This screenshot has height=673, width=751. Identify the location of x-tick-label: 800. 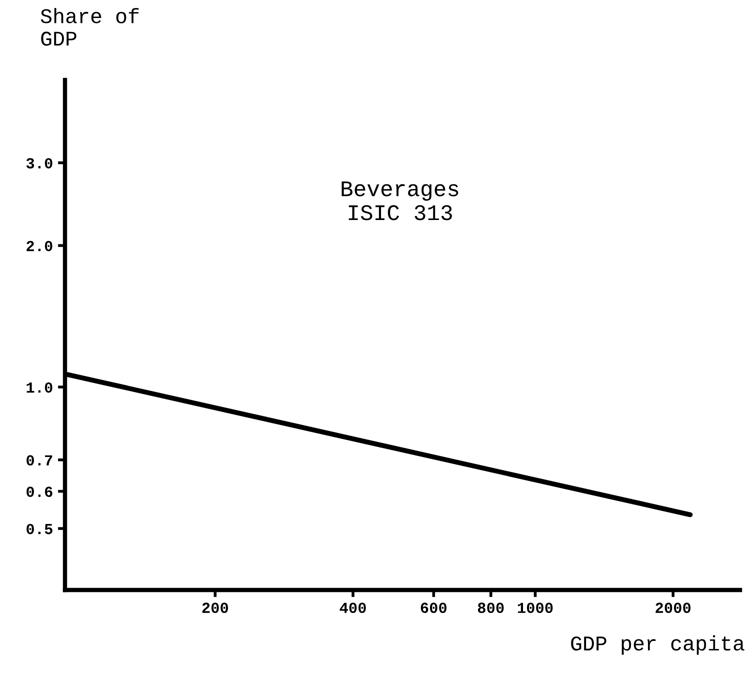
(491, 608).